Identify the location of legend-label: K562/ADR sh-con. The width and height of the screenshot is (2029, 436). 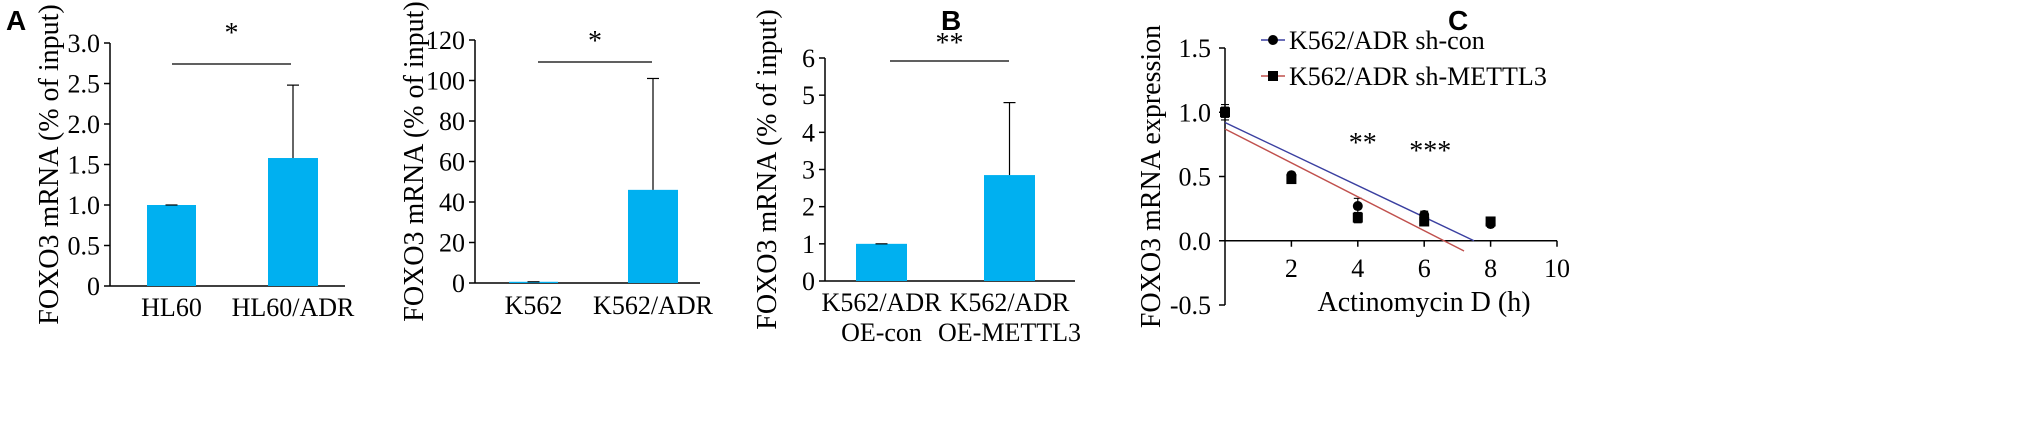
(1387, 40).